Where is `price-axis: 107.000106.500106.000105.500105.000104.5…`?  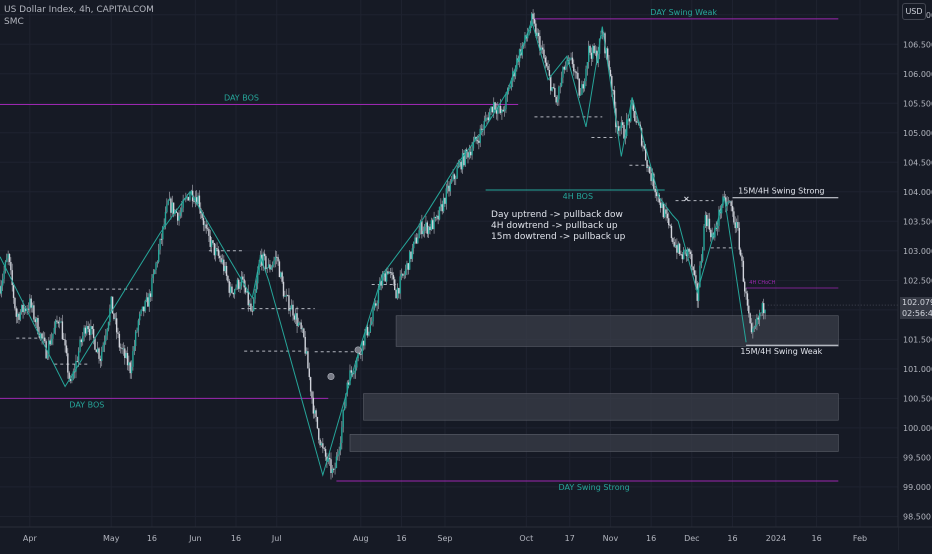 price-axis: 107.000106.500106.000105.500105.000104.5… is located at coordinates (914, 275).